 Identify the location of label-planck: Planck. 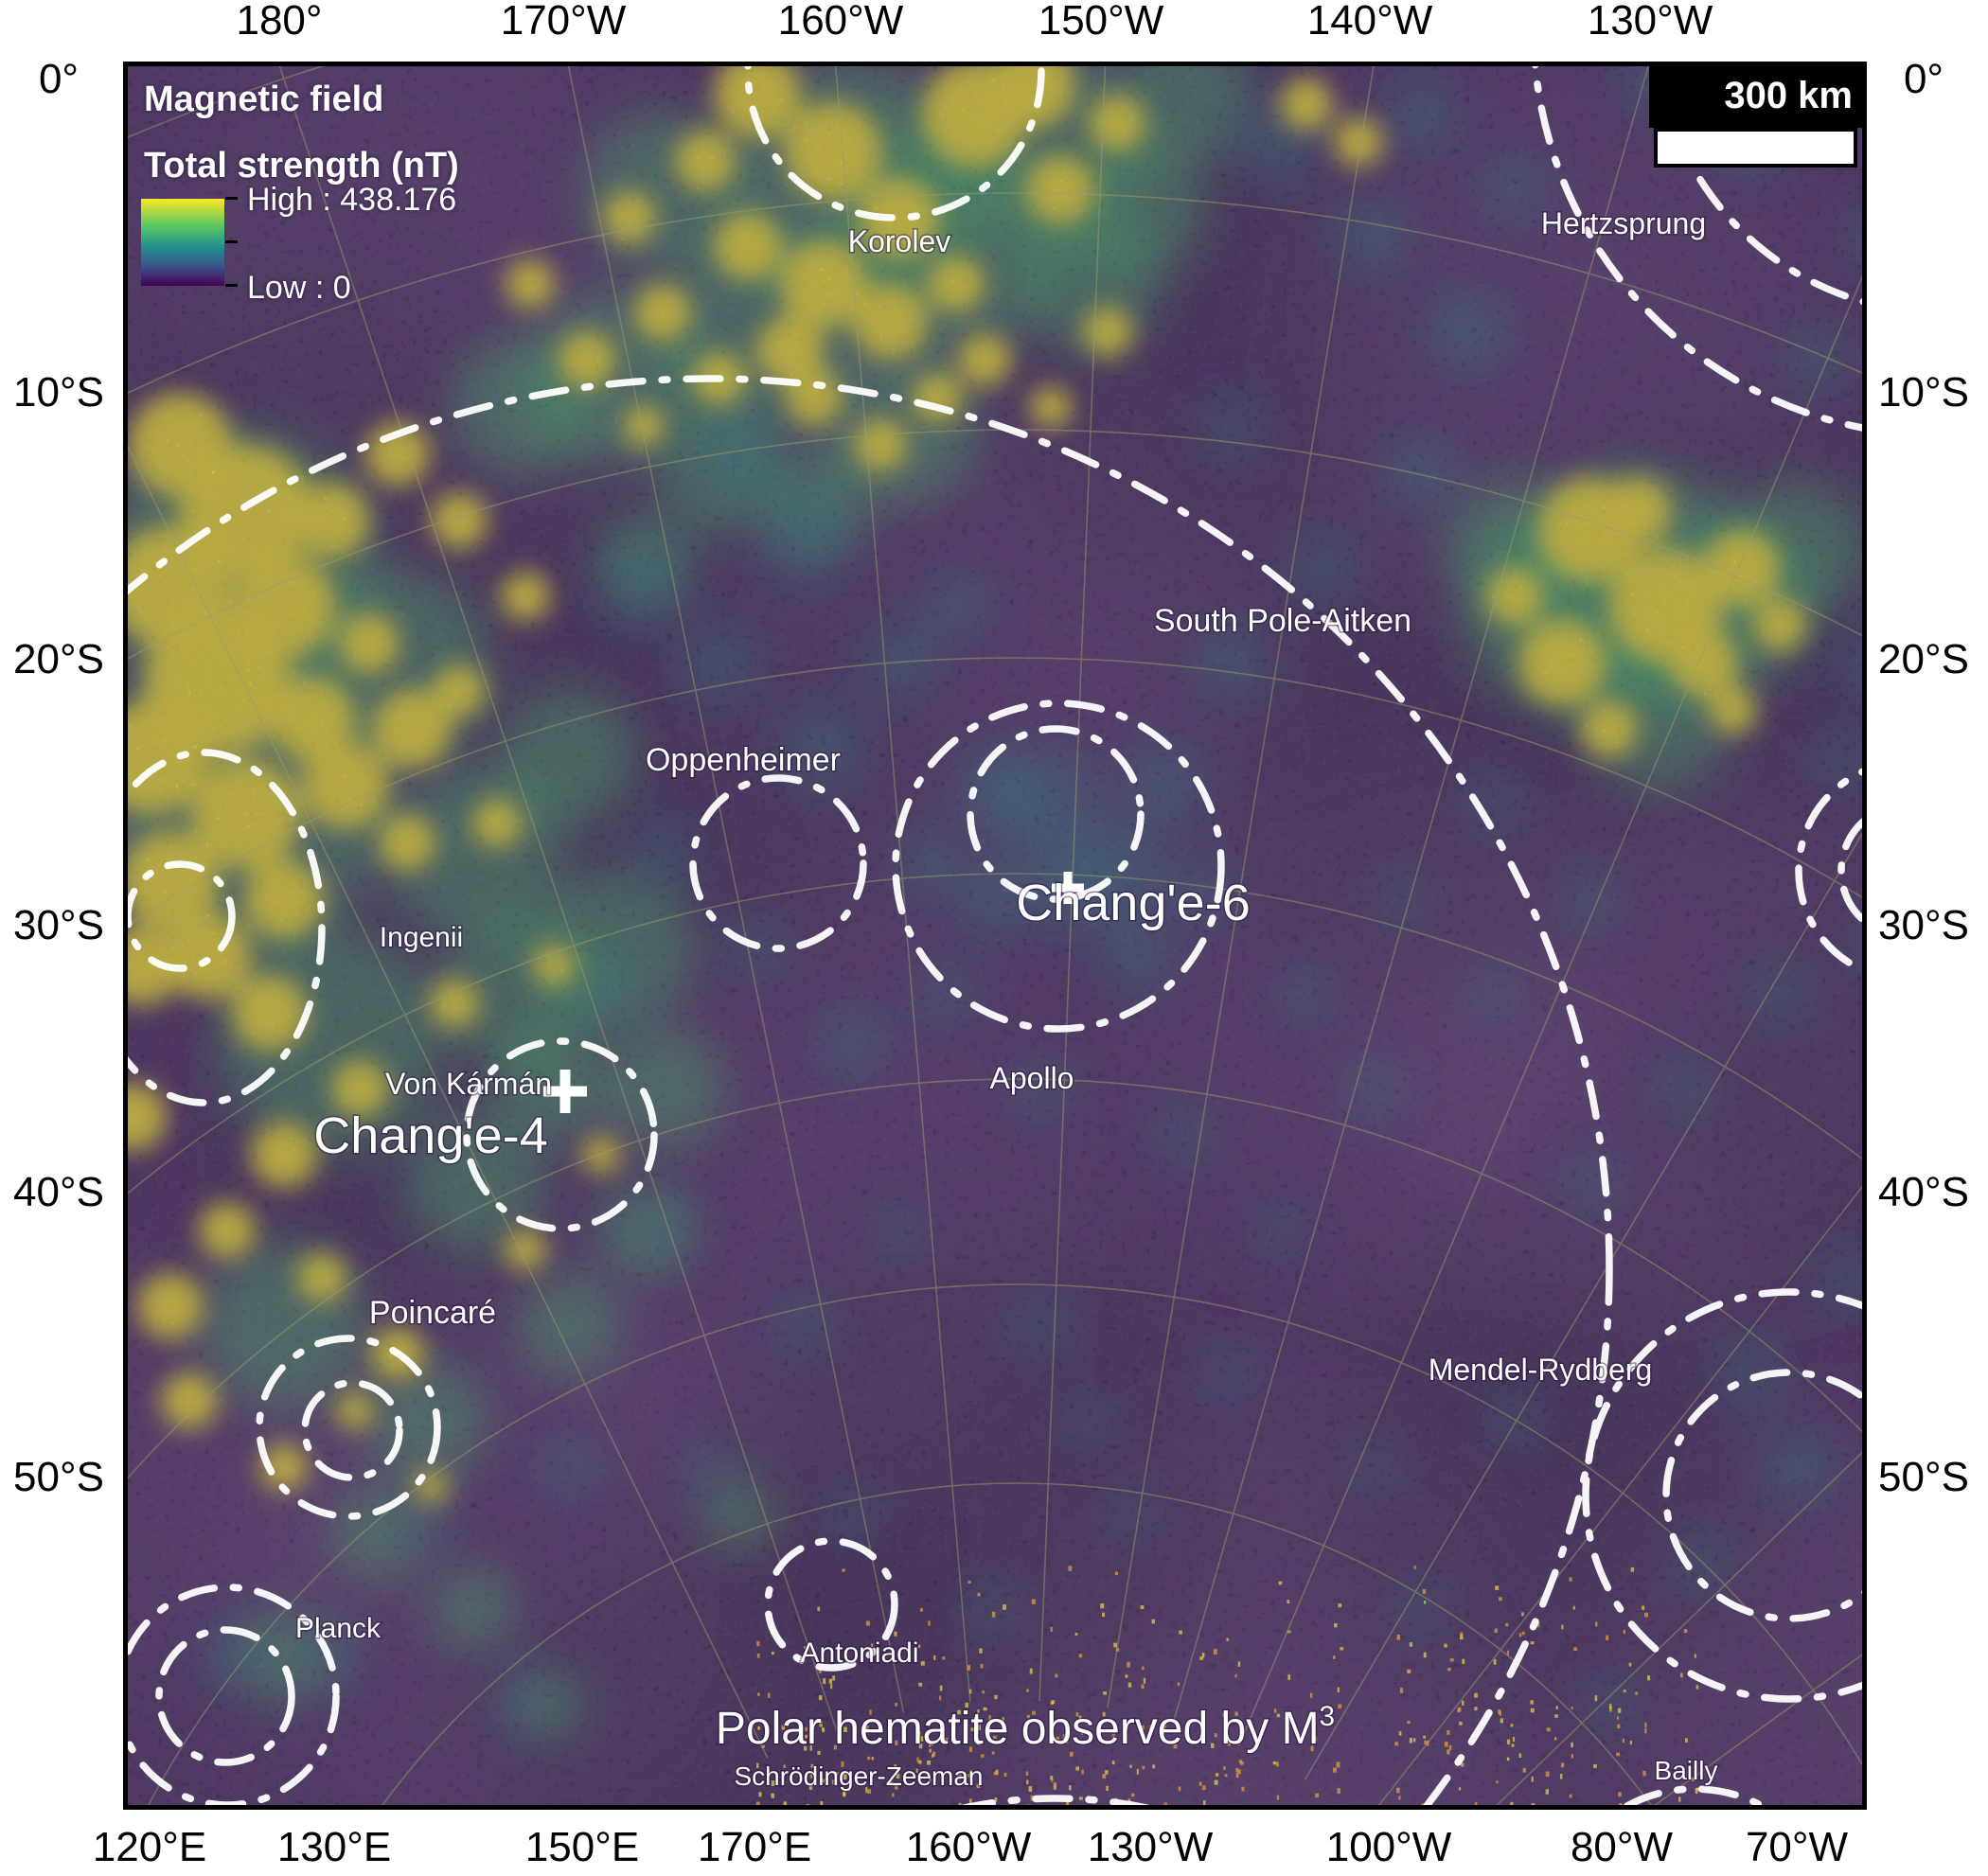
(338, 1628).